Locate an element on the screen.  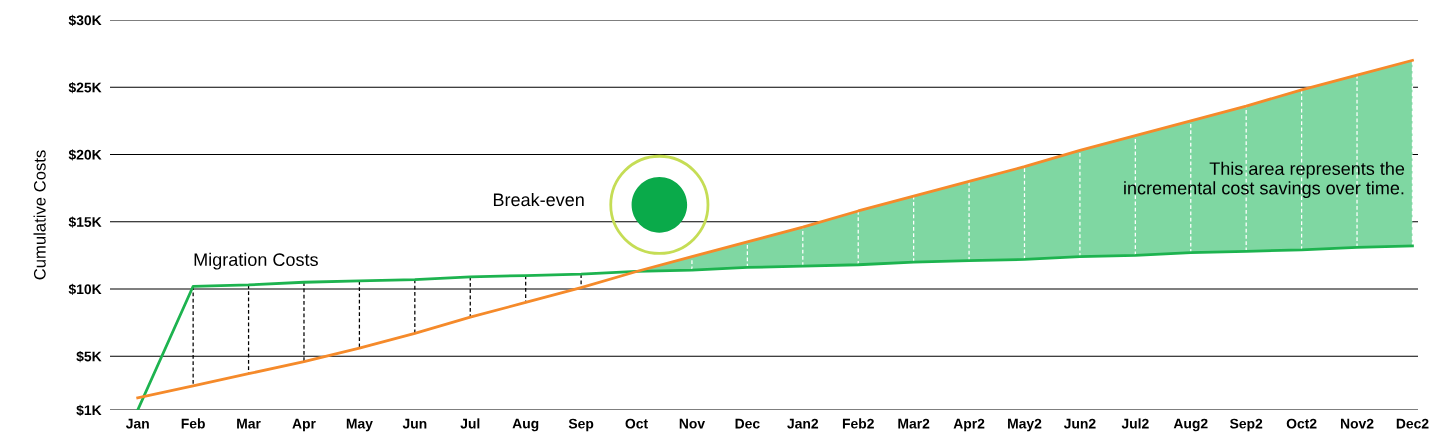
y-tick-label: $5K is located at coordinates (89, 356).